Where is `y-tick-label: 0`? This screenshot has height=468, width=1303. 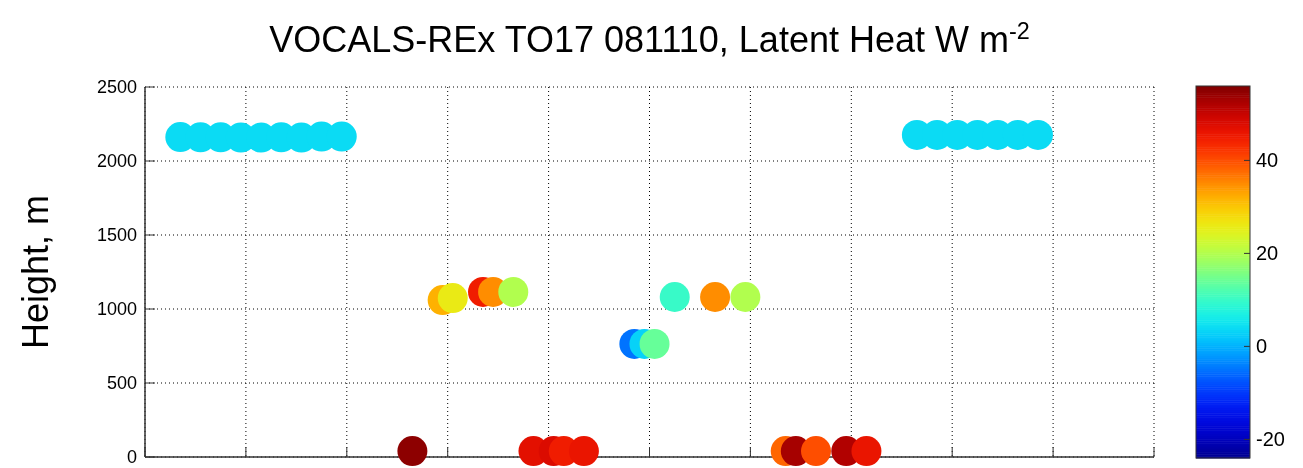 y-tick-label: 0 is located at coordinates (131, 457).